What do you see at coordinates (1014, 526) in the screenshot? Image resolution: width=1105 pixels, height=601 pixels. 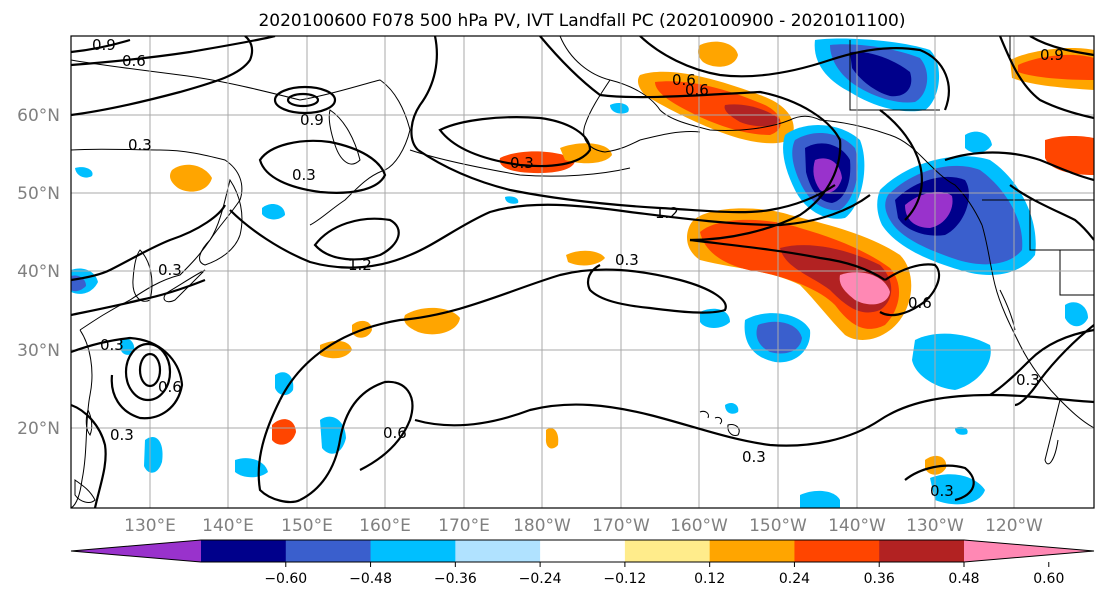 I see `lon-label: 120°W` at bounding box center [1014, 526].